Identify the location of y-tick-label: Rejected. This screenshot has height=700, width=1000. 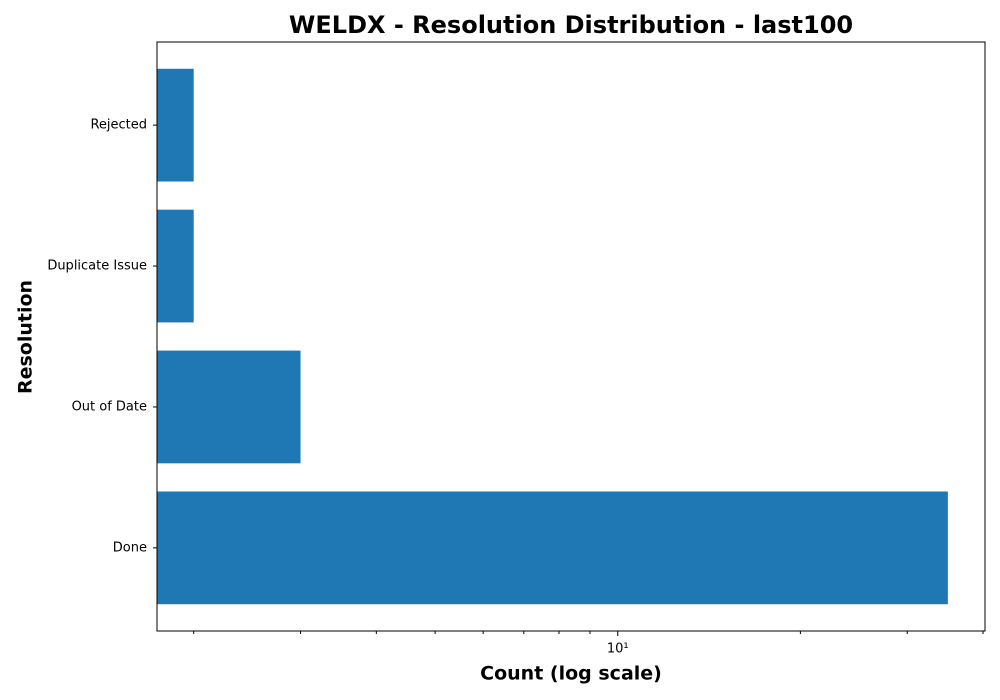
(118, 125).